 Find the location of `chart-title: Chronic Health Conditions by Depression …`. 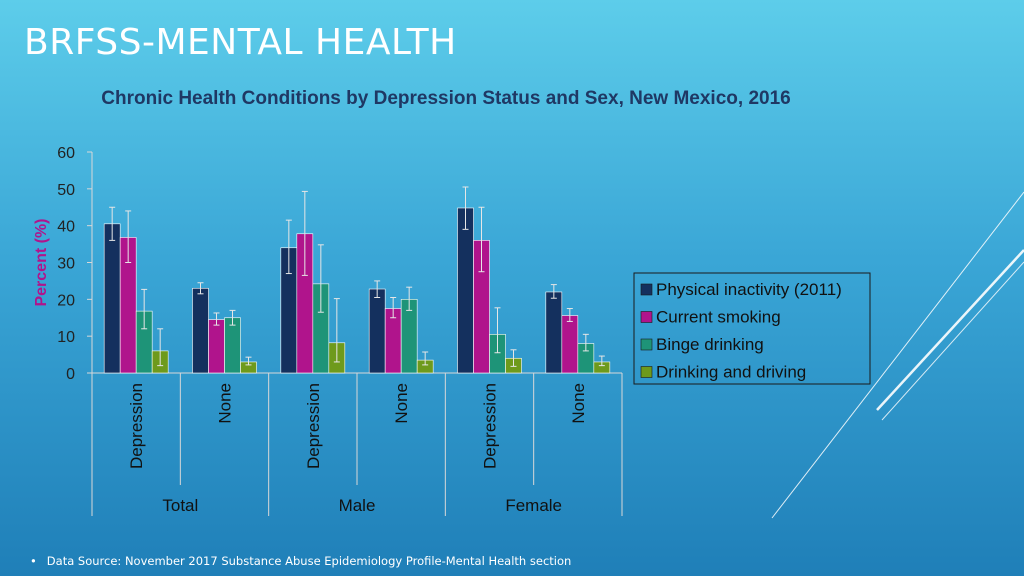

chart-title: Chronic Health Conditions by Depression … is located at coordinates (446, 98).